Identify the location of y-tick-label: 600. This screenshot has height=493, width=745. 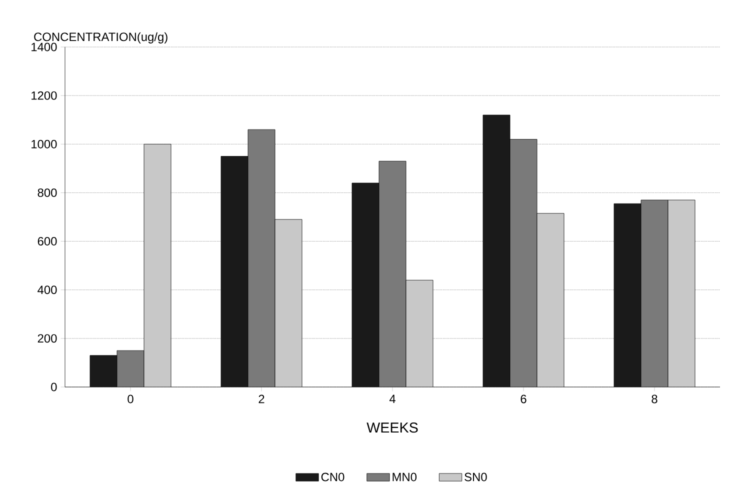
(47, 241).